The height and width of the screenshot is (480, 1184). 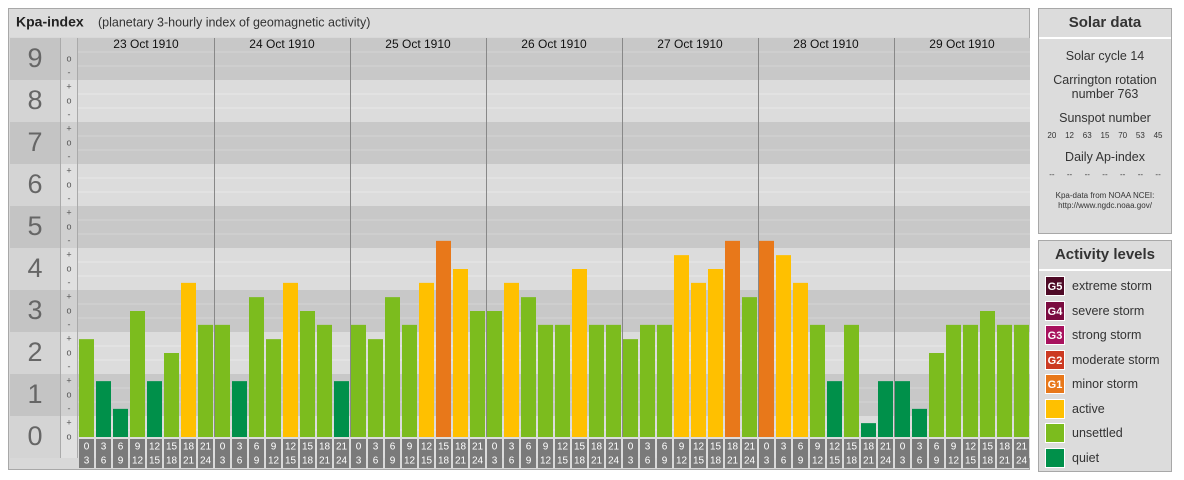 What do you see at coordinates (1112, 286) in the screenshot?
I see `legend-label: extreme storm` at bounding box center [1112, 286].